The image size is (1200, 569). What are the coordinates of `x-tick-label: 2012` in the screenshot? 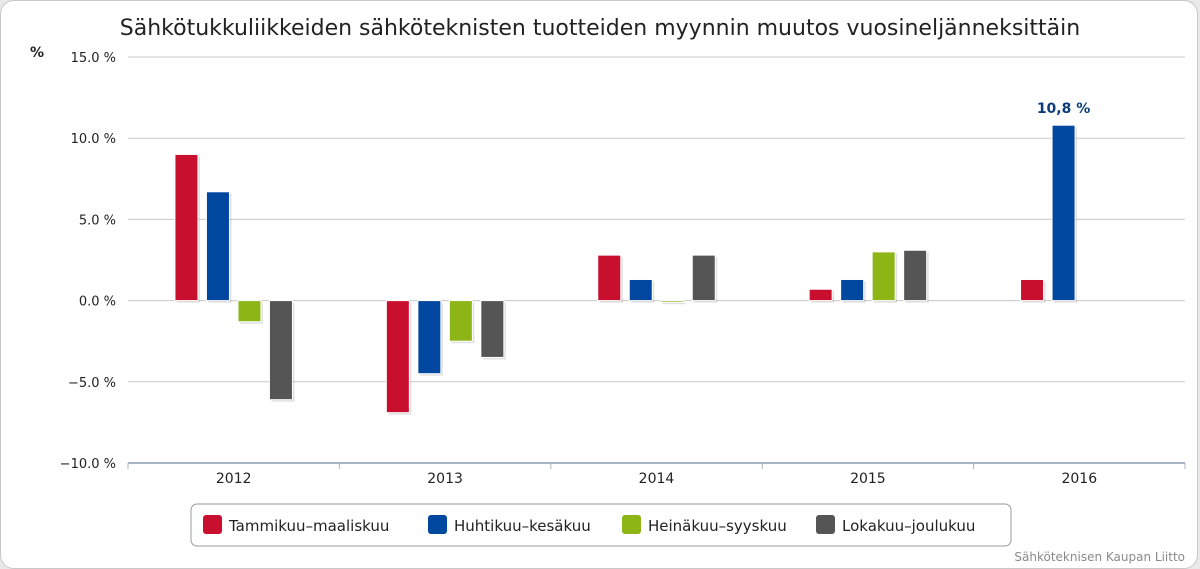 It's located at (234, 479).